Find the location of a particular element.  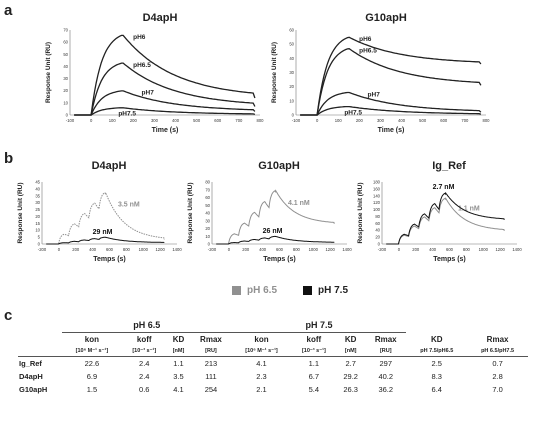

series-line-pH7 is located at coordinates (391, 103).